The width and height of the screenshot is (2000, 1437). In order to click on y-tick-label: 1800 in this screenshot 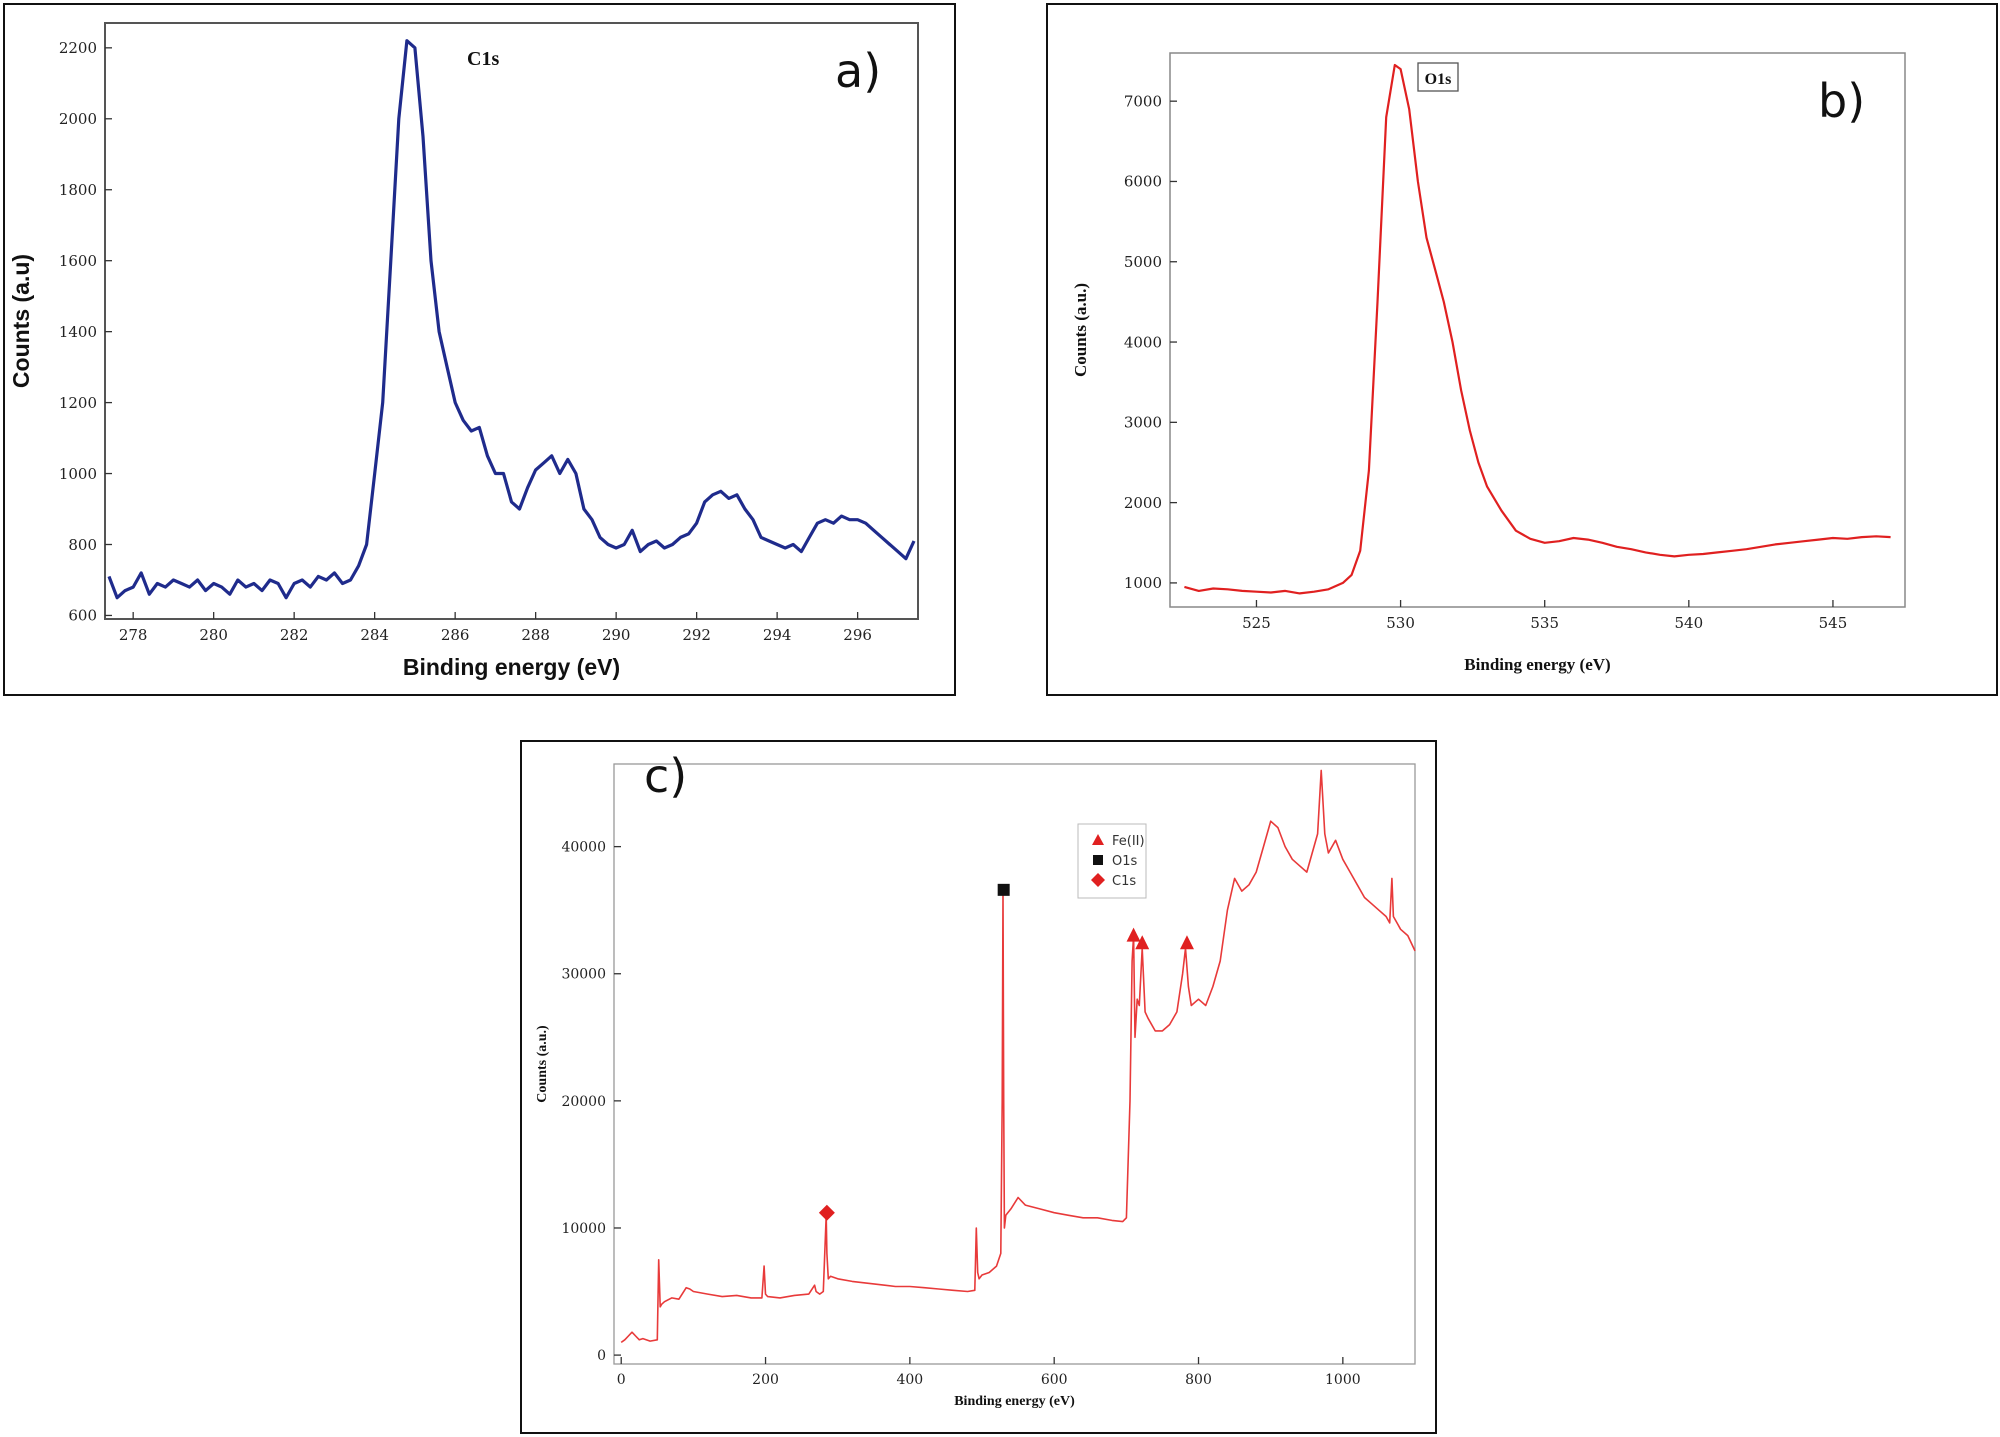, I will do `click(78, 190)`.